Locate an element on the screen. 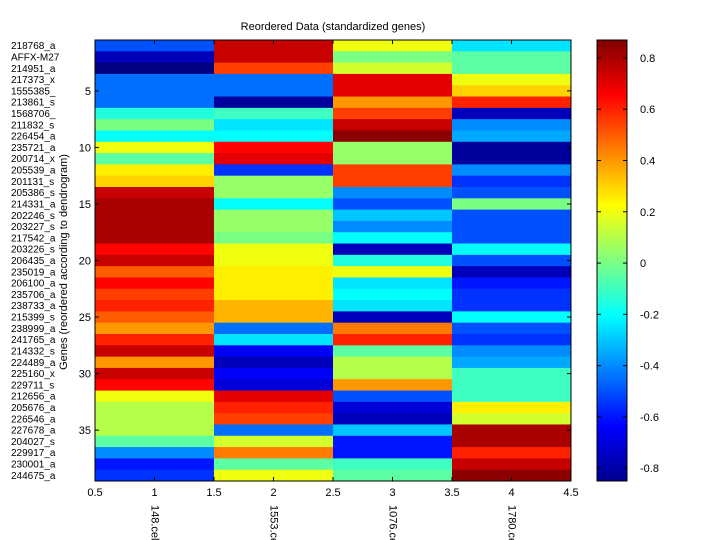  gene-label: 235721_a is located at coordinates (33, 148).